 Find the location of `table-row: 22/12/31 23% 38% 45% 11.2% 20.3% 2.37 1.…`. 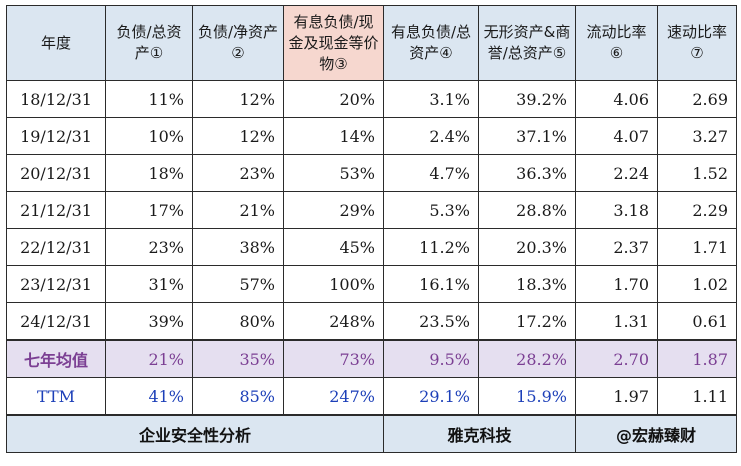

table-row: 22/12/31 23% 38% 45% 11.2% 20.3% 2.37 1.… is located at coordinates (371, 247).